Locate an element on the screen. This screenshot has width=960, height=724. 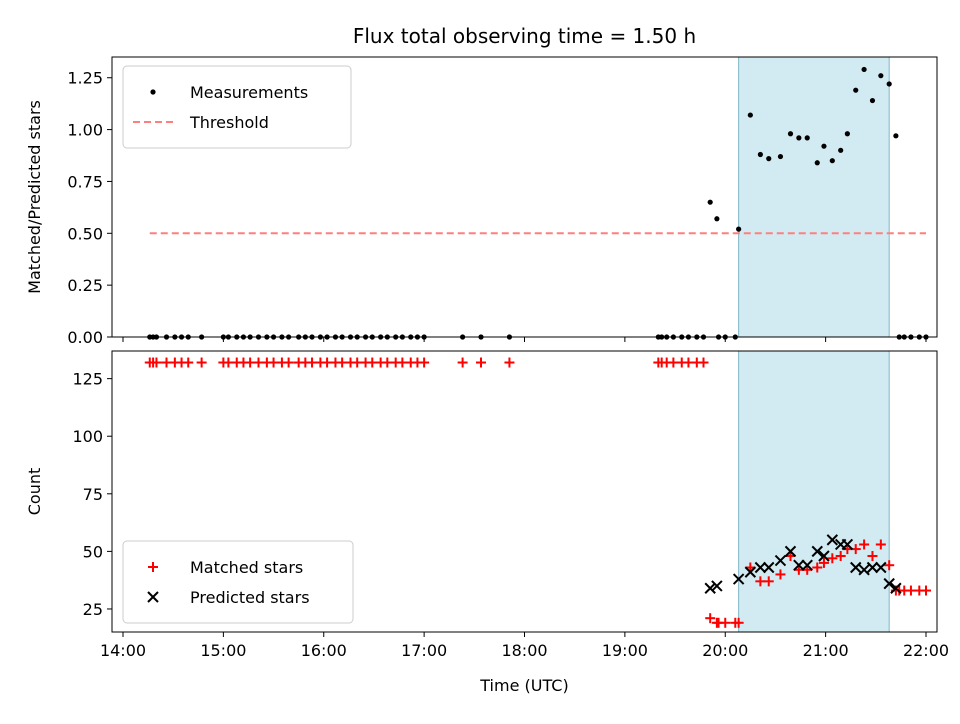
y-tick-label: 125 is located at coordinates (87, 379).